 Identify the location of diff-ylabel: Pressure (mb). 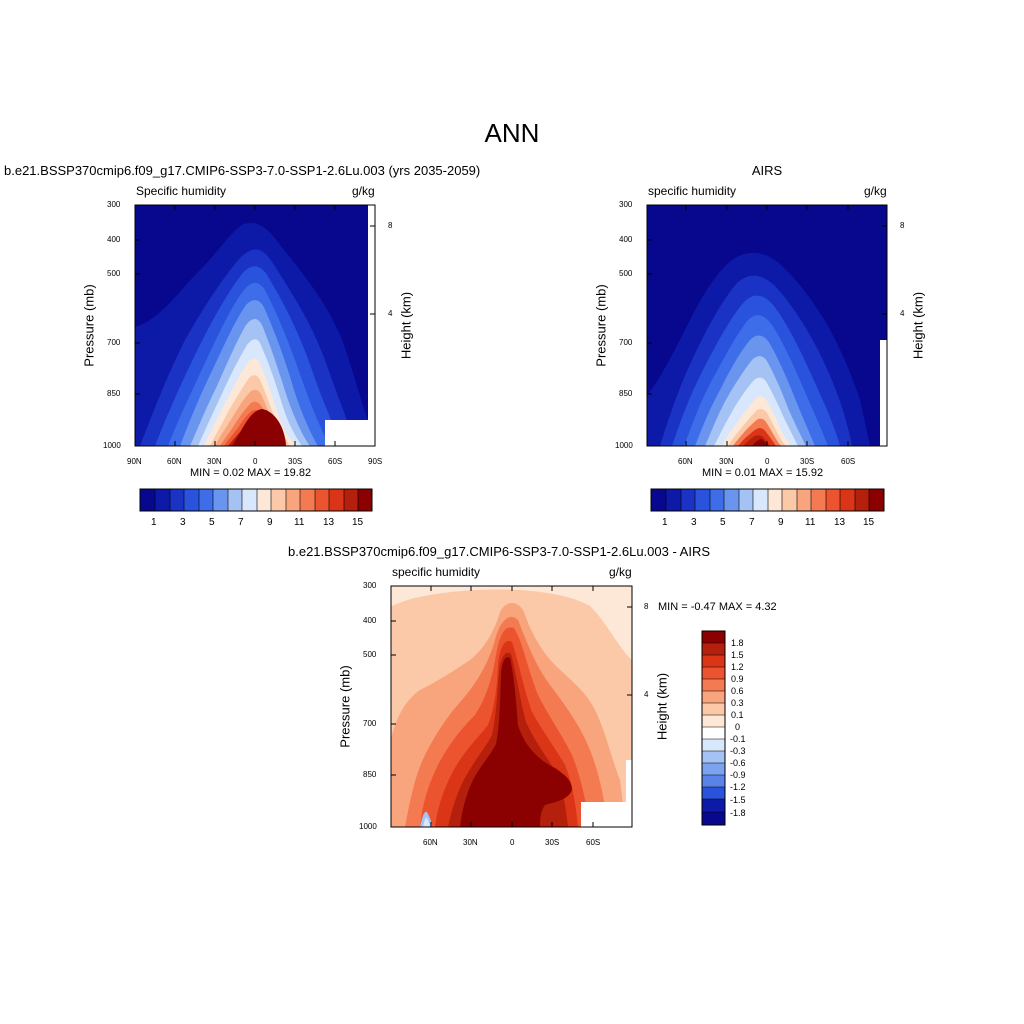
(345, 706).